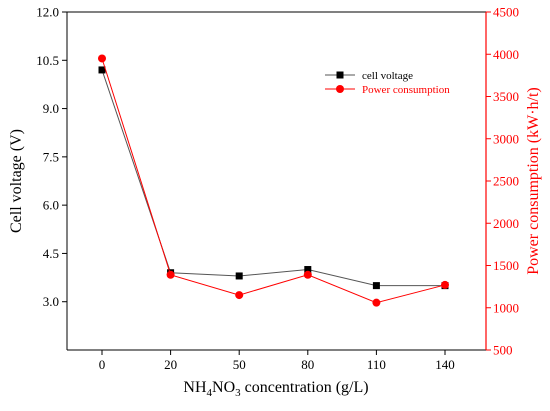  I want to click on legend-power-consumption-marker, so click(340, 89).